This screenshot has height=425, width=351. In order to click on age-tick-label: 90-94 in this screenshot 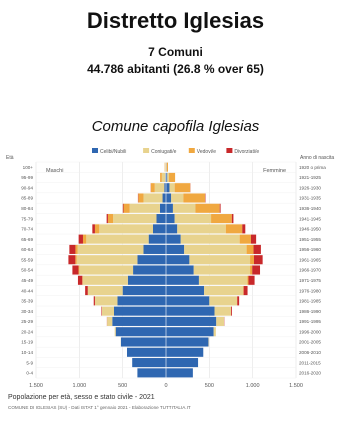, I will do `click(27, 187)`.